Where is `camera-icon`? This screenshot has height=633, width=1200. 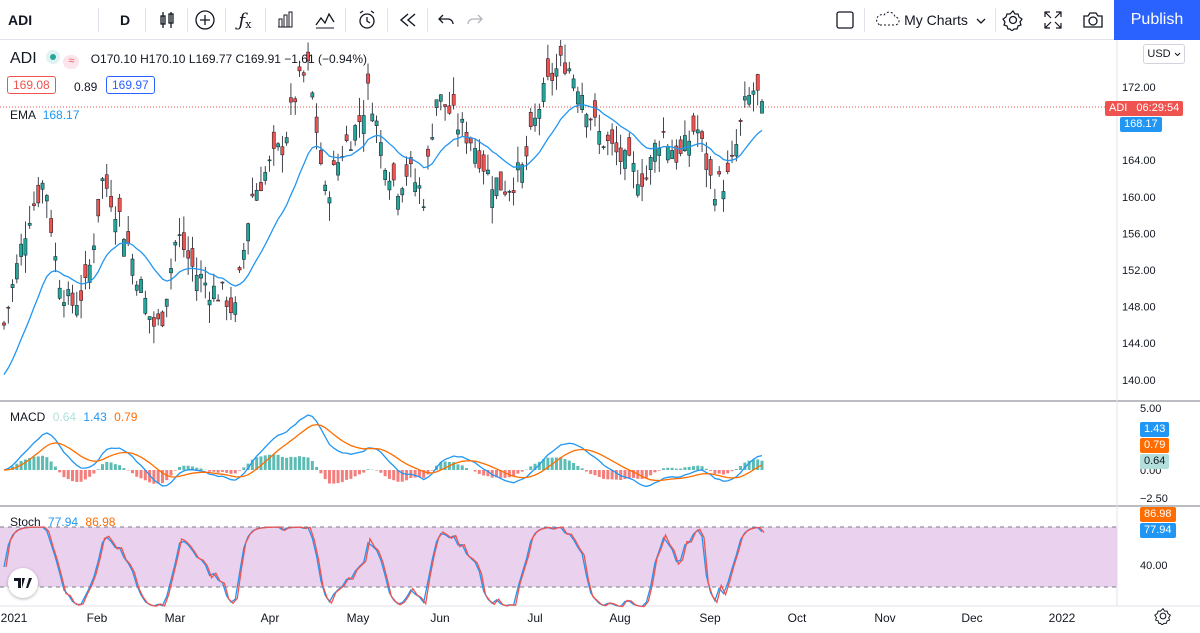
camera-icon is located at coordinates (1093, 20).